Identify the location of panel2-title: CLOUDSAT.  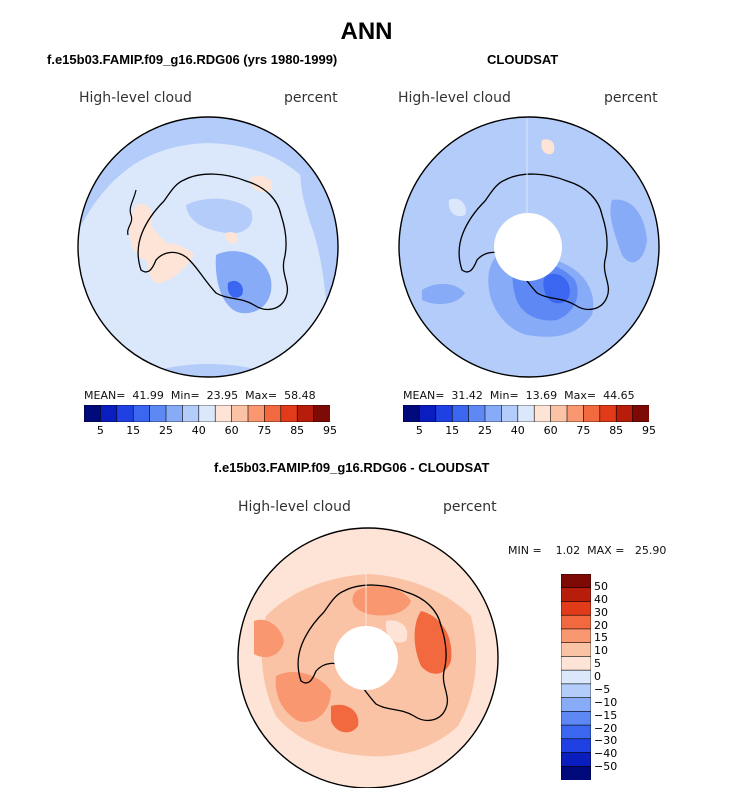
(523, 59).